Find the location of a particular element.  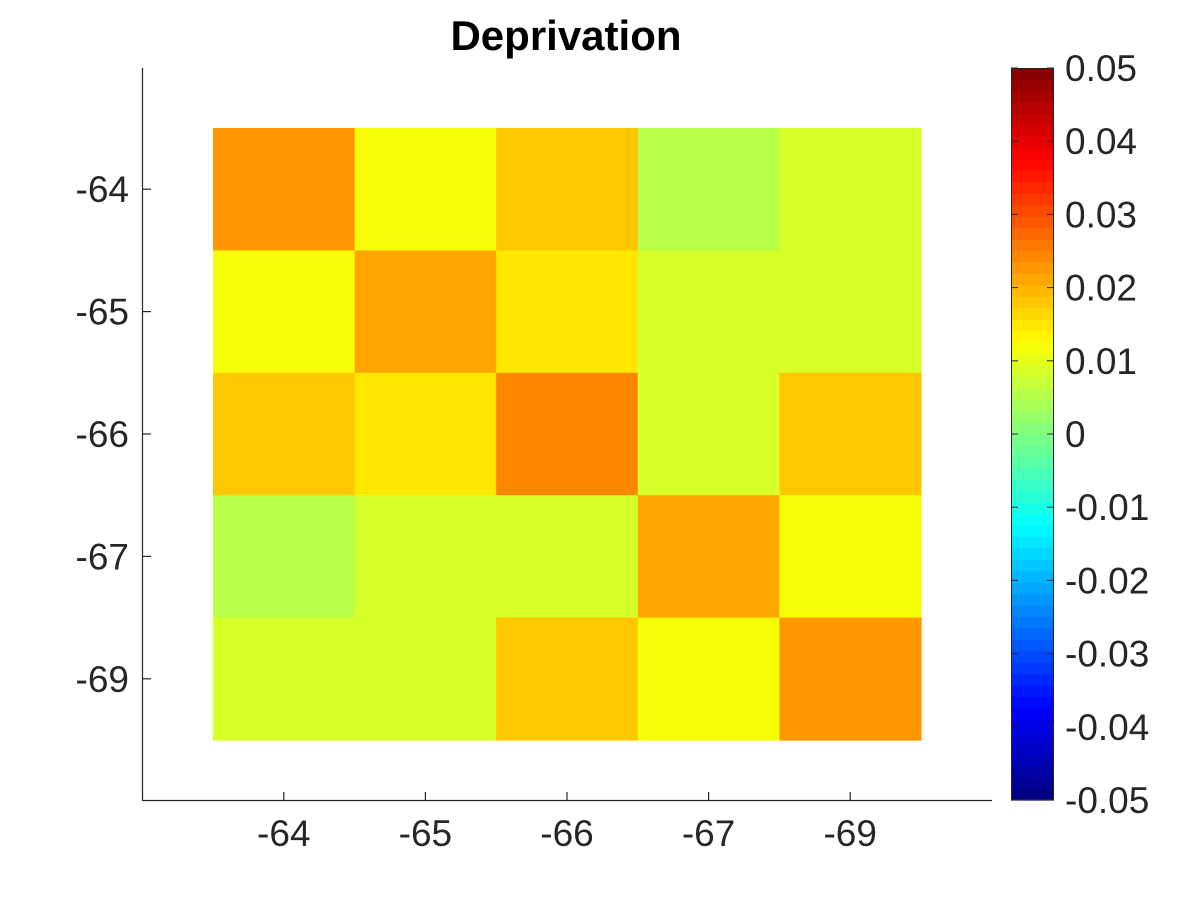

colorbar-tick-label: 0.05 is located at coordinates (1101, 68).